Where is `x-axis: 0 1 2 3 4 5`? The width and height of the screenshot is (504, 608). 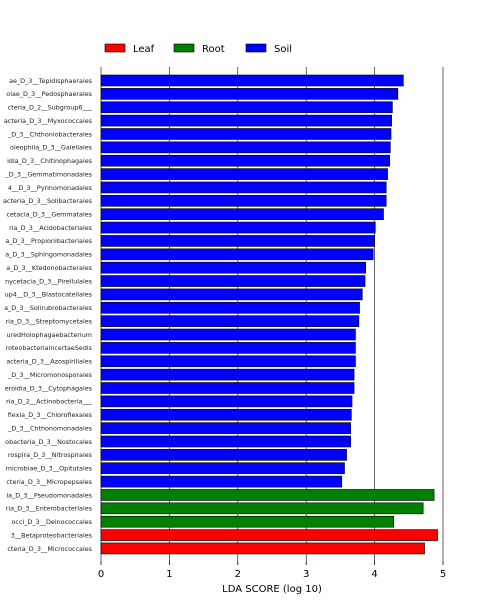 x-axis: 0 1 2 3 4 5 is located at coordinates (272, 570).